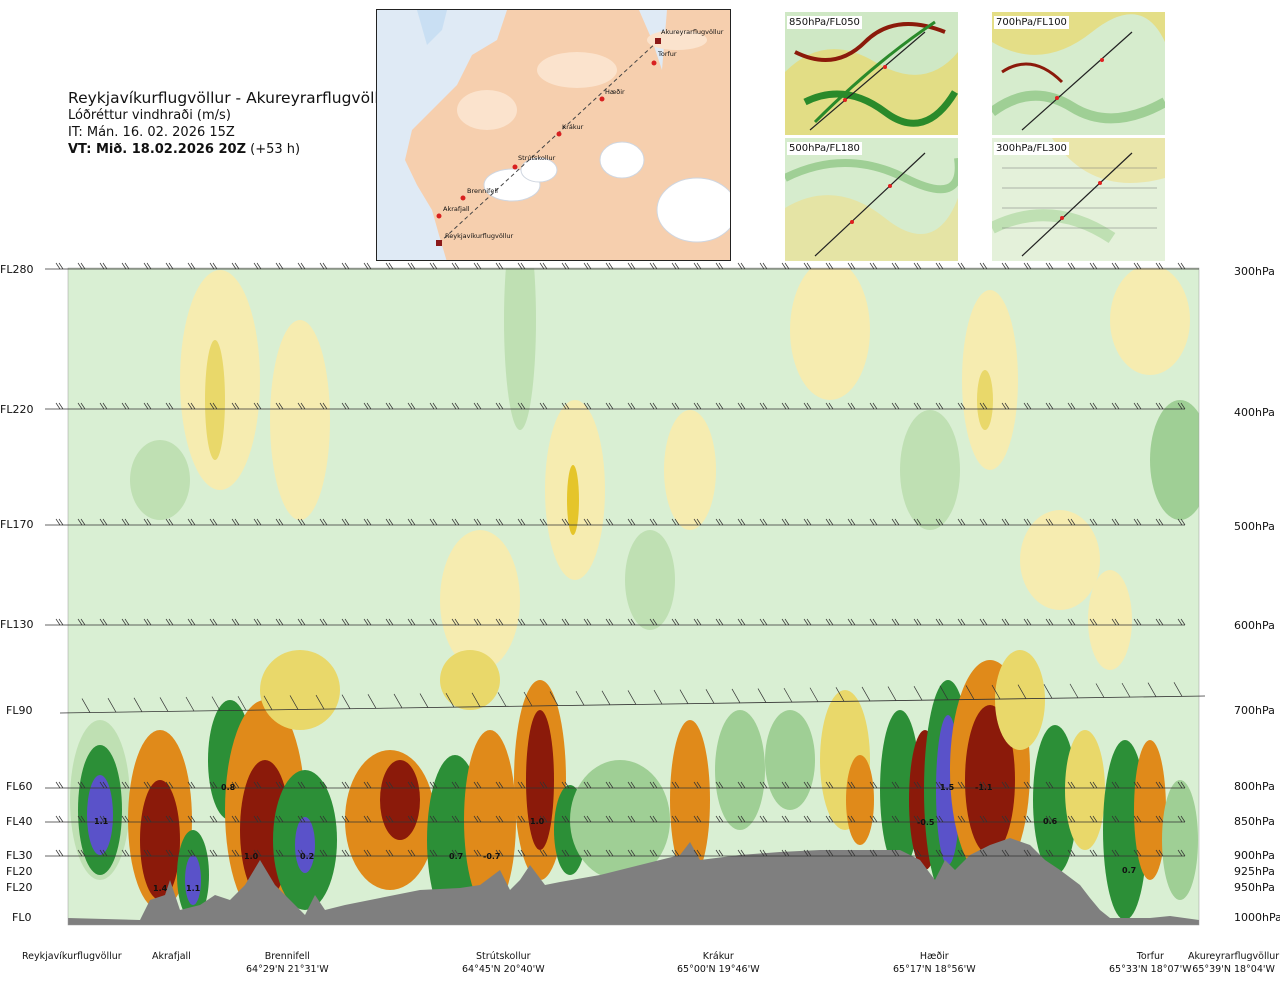  I want to click on value-label: 1.4, so click(160, 888).